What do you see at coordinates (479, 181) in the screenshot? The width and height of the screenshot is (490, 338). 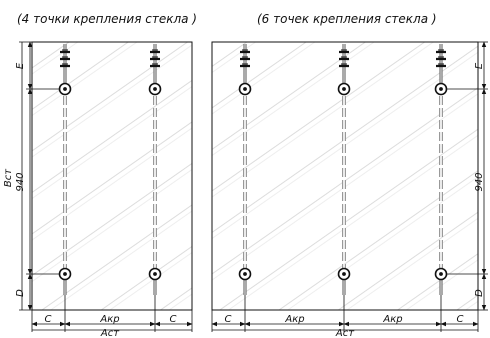 I see `right-dim-height: 940` at bounding box center [479, 181].